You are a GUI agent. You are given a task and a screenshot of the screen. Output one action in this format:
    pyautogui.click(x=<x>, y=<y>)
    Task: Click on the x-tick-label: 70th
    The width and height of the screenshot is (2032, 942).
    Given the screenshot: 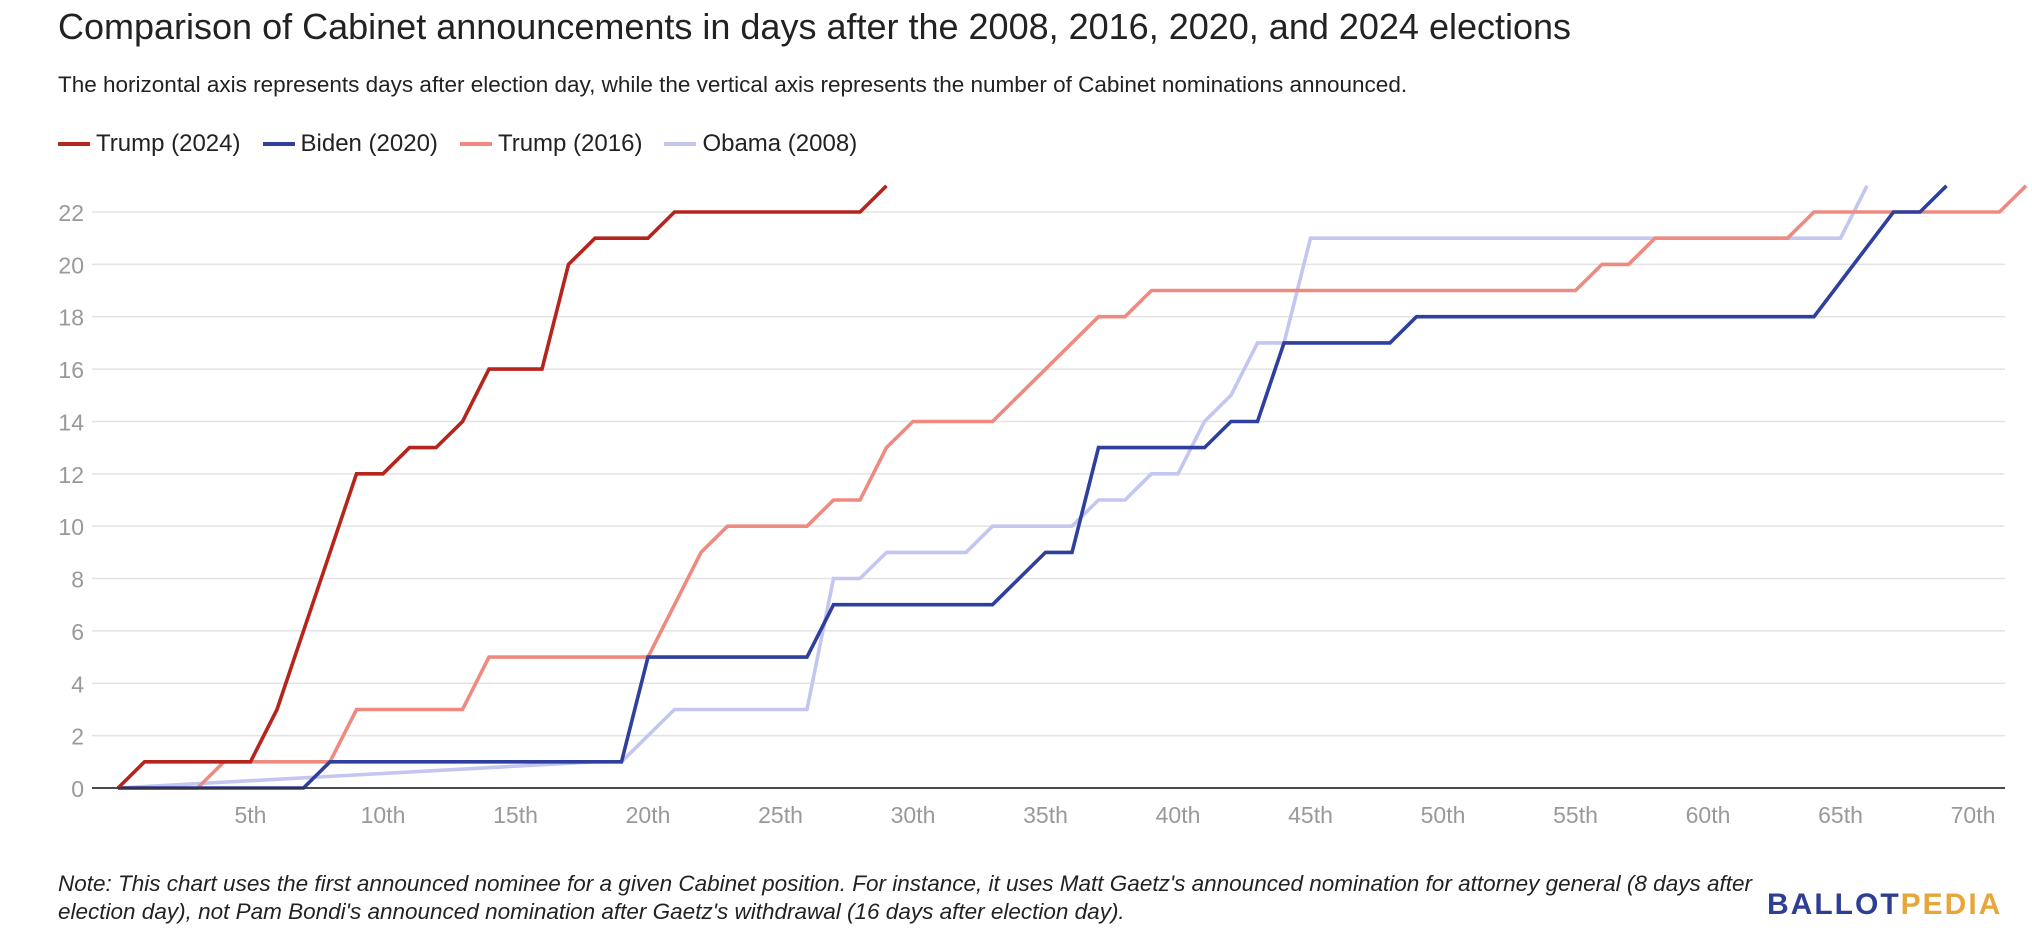 What is the action you would take?
    pyautogui.click(x=1973, y=815)
    